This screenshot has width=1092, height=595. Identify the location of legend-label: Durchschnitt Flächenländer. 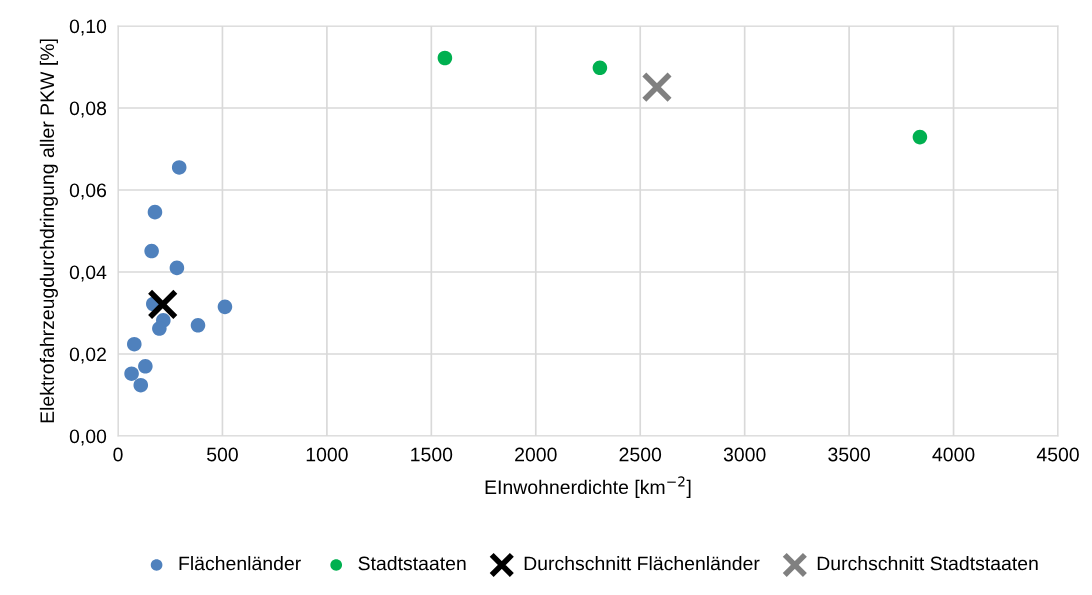
(642, 563).